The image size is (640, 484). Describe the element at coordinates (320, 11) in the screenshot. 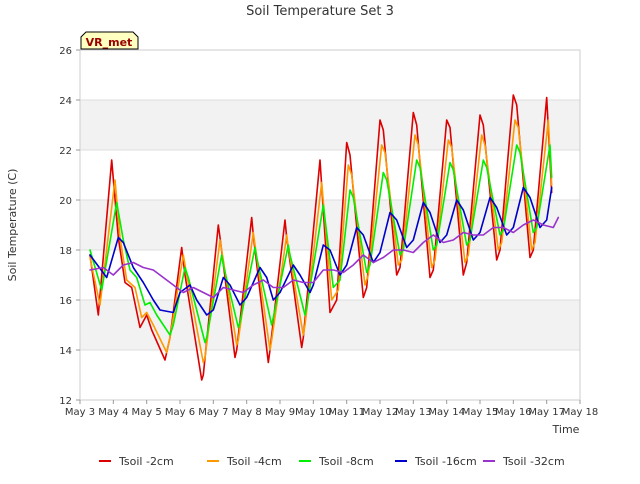

I see `chart-title: Soil Temperature Set 3` at that location.